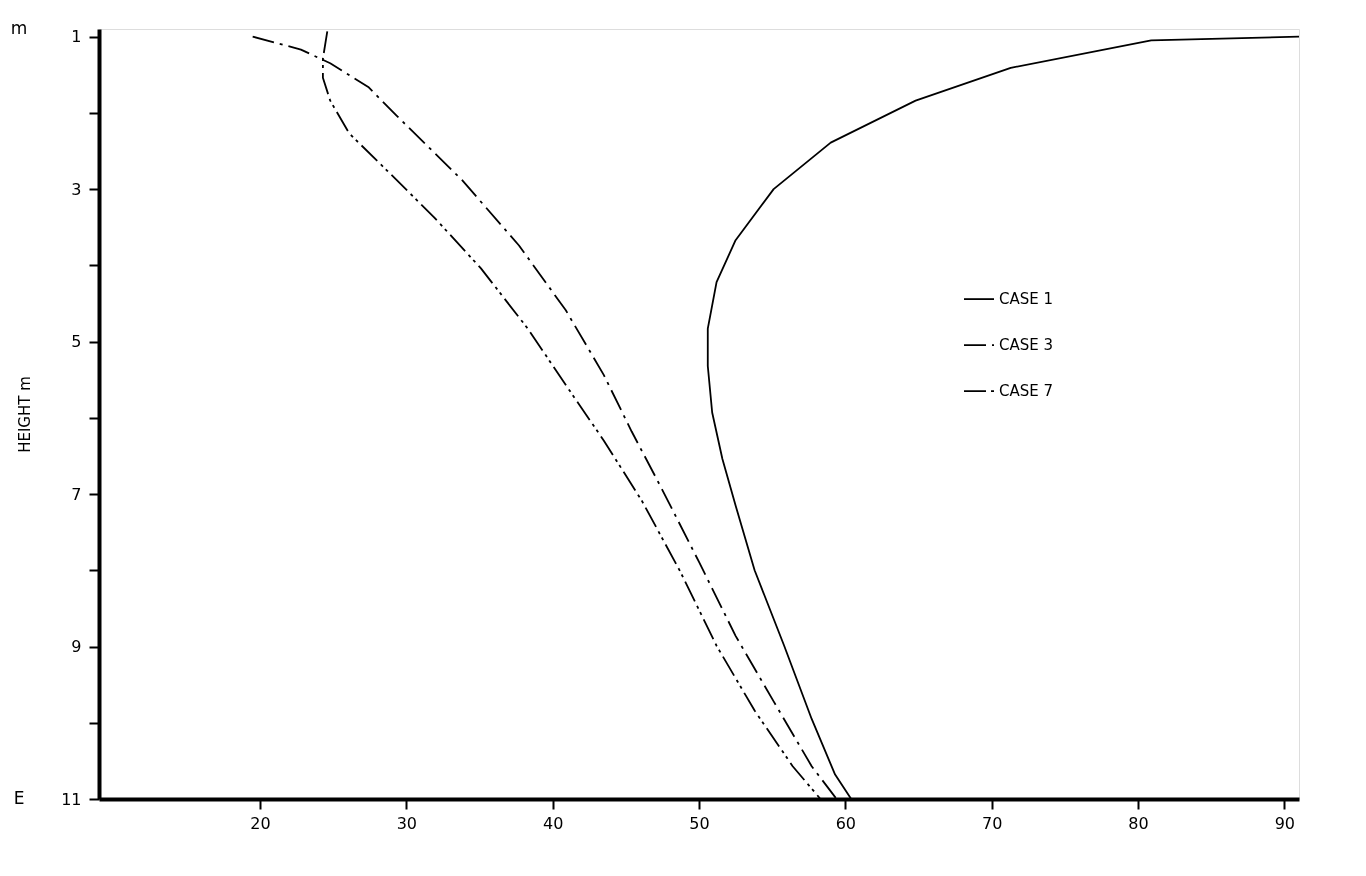  What do you see at coordinates (1026, 299) in the screenshot?
I see `legend-label: CASE 1` at bounding box center [1026, 299].